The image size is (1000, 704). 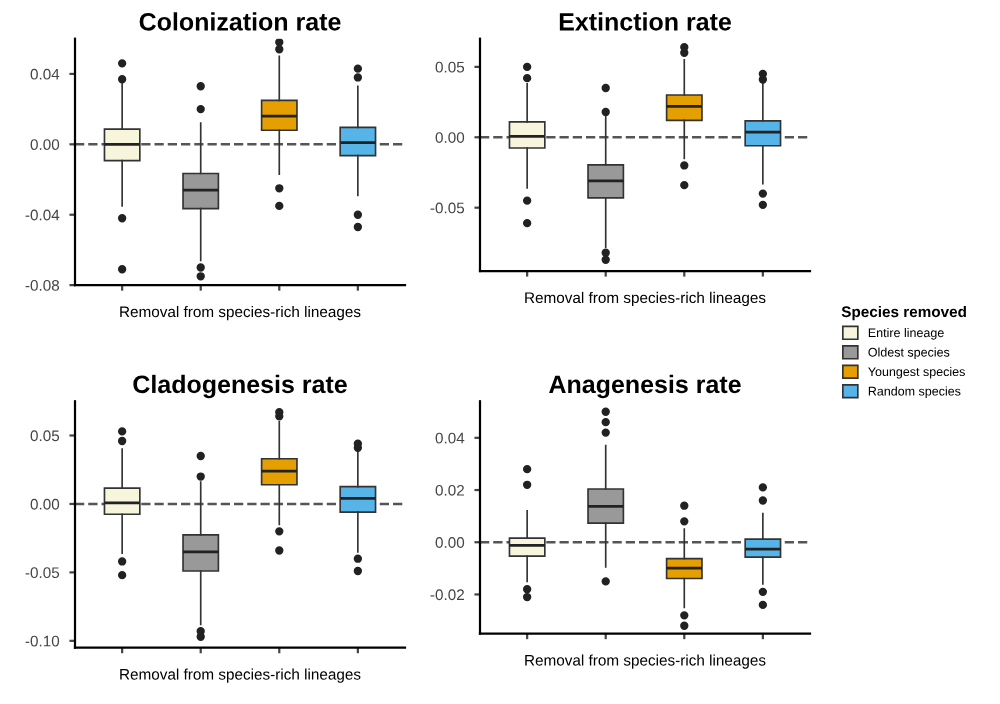 What do you see at coordinates (240, 386) in the screenshot?
I see `chart-title: Cladogenesis rate` at bounding box center [240, 386].